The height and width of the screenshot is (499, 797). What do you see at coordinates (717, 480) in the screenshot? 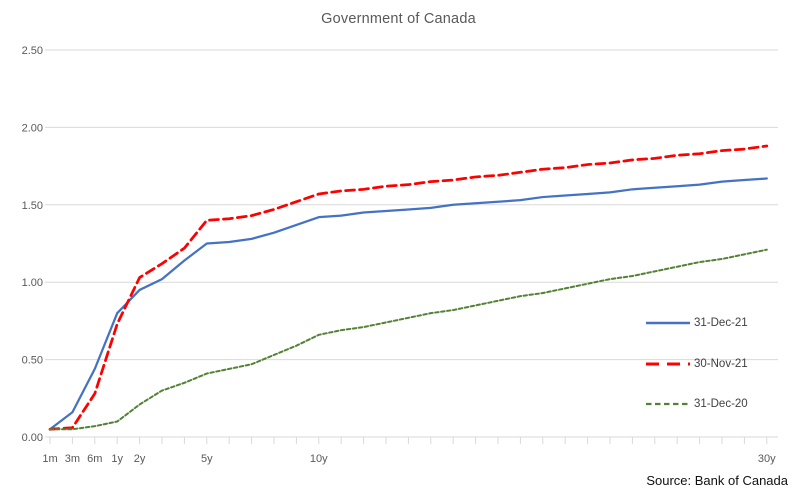
I see `source-note: Source: Bank of Canada` at bounding box center [717, 480].